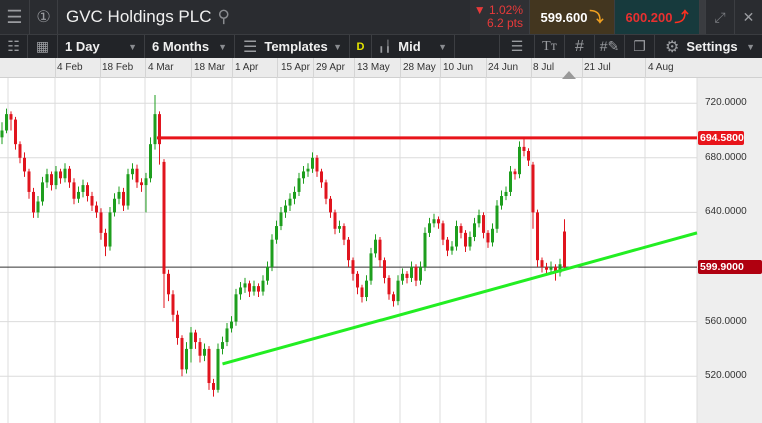  What do you see at coordinates (409, 46) in the screenshot?
I see `price-type-value: Mid` at bounding box center [409, 46].